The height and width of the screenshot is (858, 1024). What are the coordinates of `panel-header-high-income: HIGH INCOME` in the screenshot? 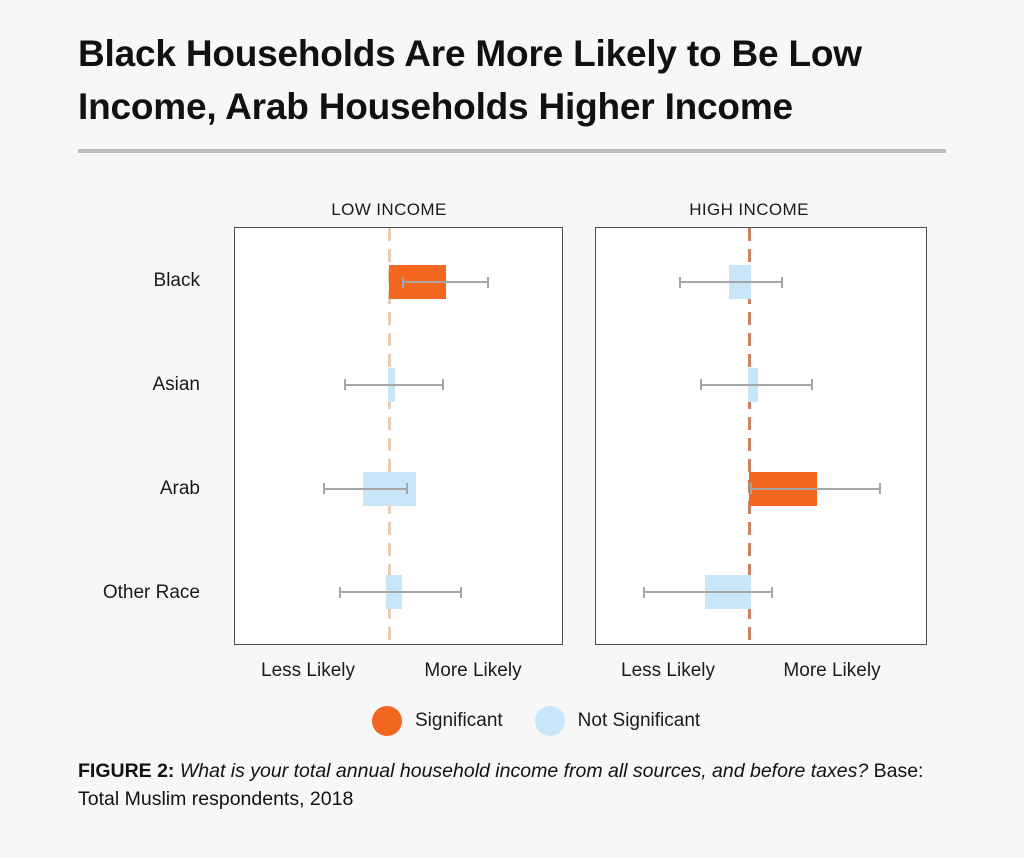 It's located at (749, 209).